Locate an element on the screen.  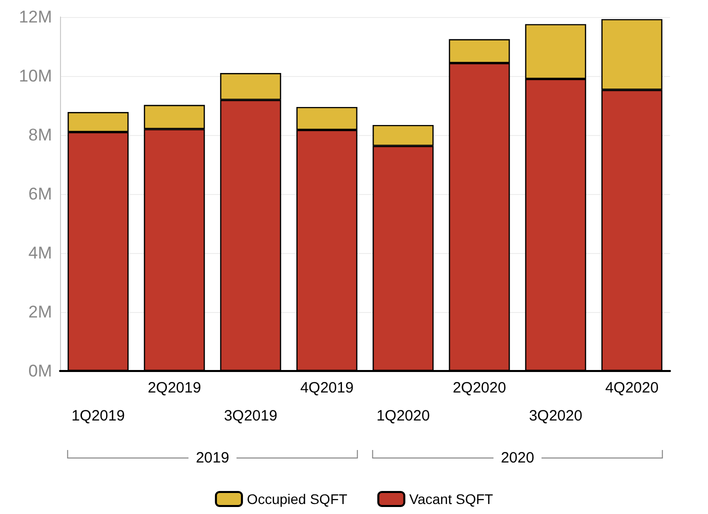
x-tick-label: 2Q2019 is located at coordinates (175, 388).